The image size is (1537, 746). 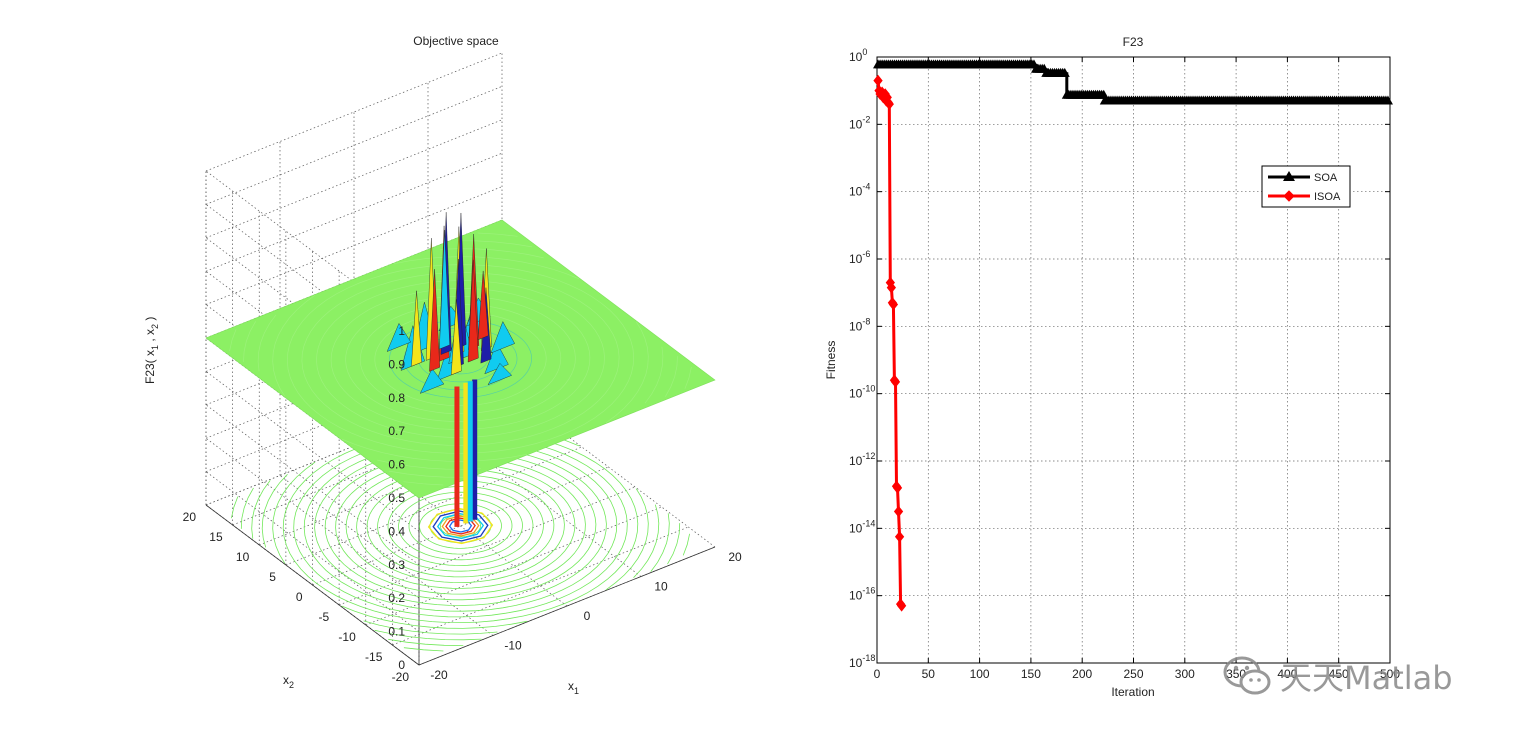 I want to click on z-tick-label: 0.4, so click(x=396, y=531).